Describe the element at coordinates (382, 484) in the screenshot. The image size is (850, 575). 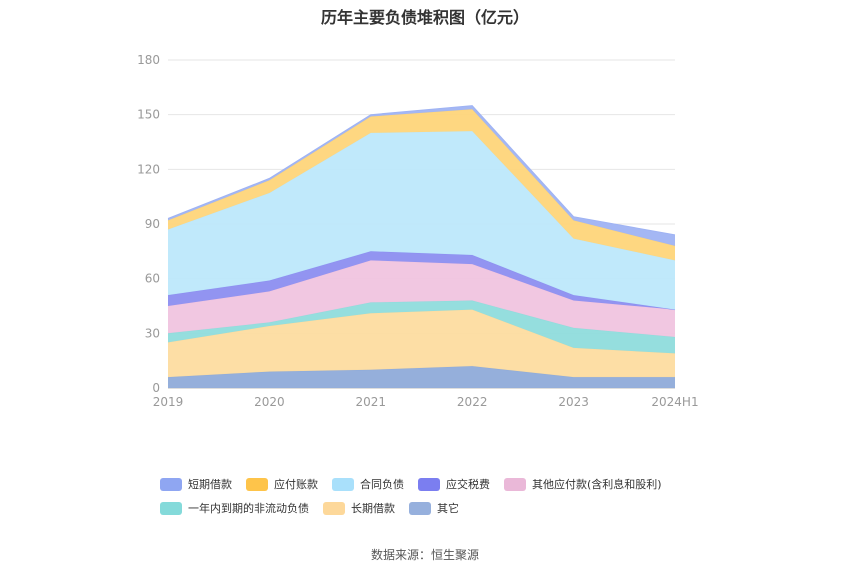
I see `legend-label: 合同负债` at that location.